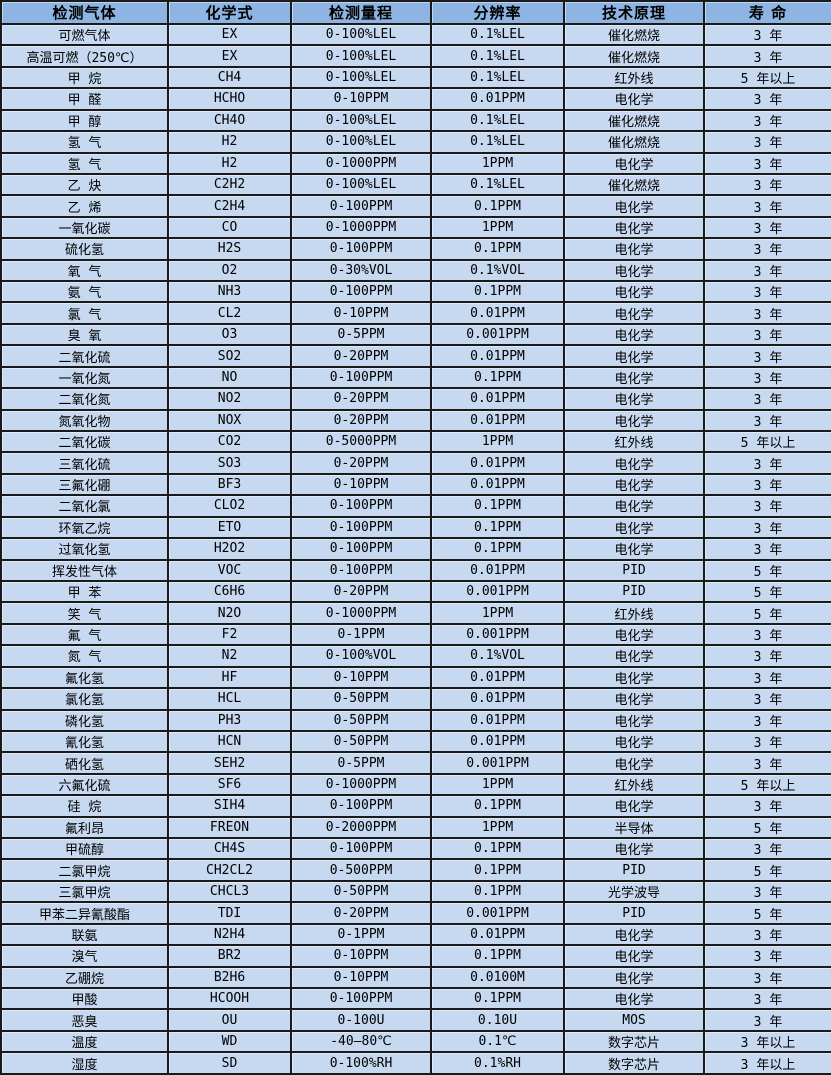 The height and width of the screenshot is (1075, 831). Describe the element at coordinates (84, 806) in the screenshot. I see `cell-gas: 硅 烷` at that location.